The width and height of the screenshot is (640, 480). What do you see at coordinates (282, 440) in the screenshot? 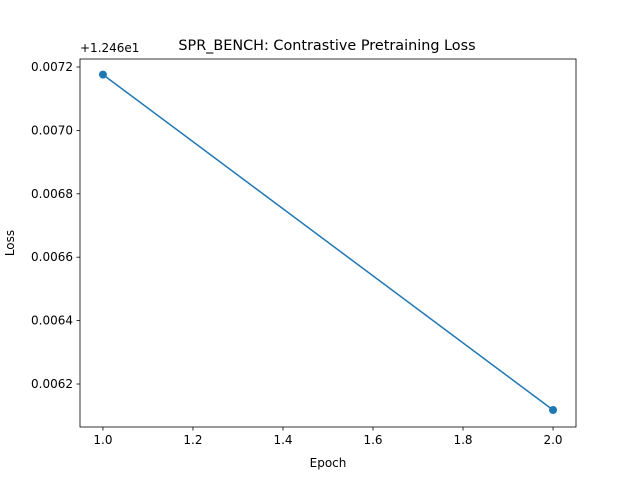
I see `x-tick-label: 1.4` at bounding box center [282, 440].